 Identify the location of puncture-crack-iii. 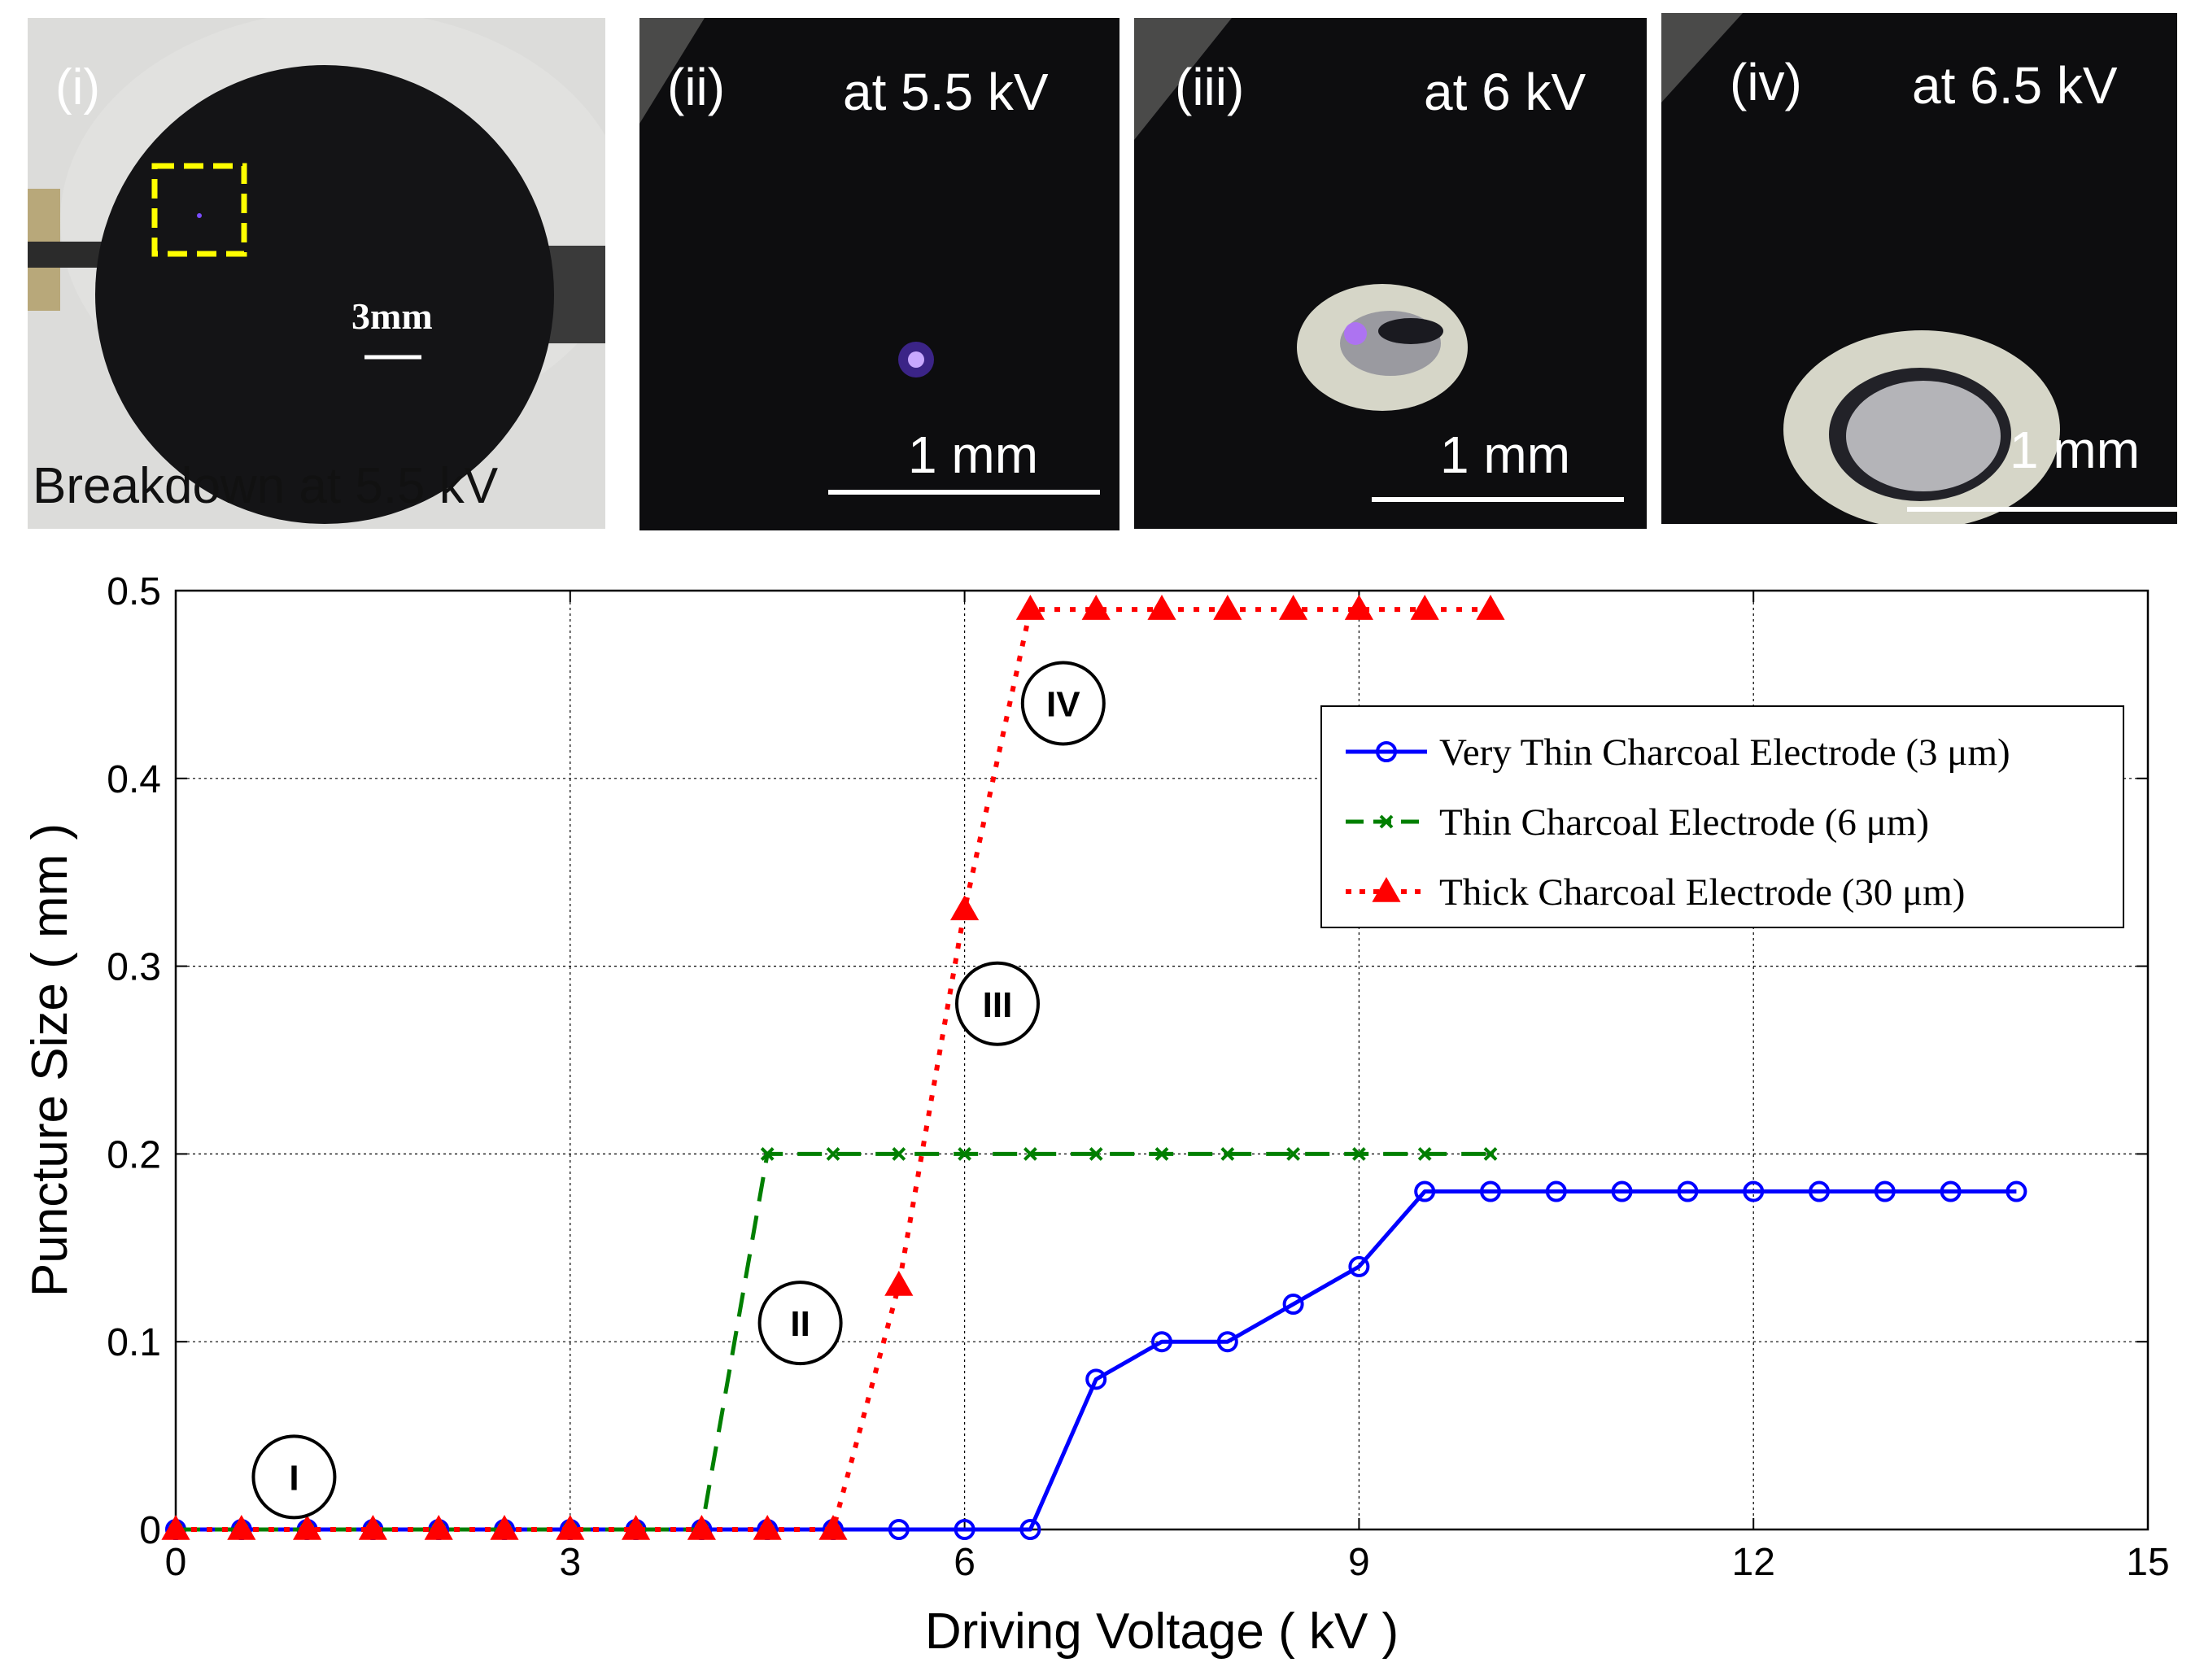
(1411, 331).